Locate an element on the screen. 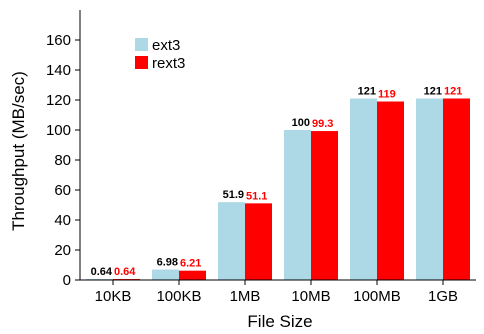 The width and height of the screenshot is (484, 334). bar-ext3-100MB is located at coordinates (363, 189).